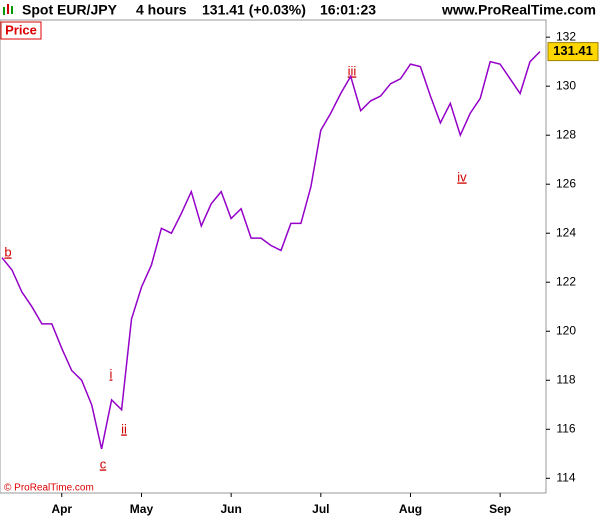  Describe the element at coordinates (566, 36) in the screenshot. I see `y-tick-label: 132` at that location.